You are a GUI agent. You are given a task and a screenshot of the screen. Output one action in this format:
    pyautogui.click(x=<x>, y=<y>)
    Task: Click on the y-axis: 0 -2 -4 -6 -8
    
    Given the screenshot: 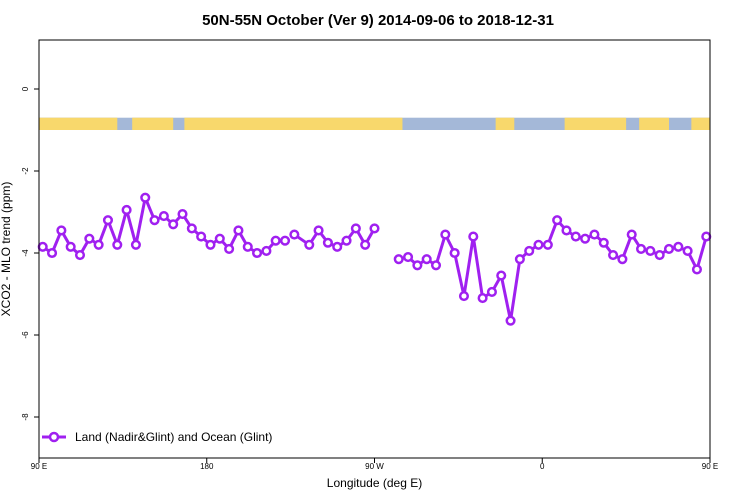 What is the action you would take?
    pyautogui.click(x=30, y=253)
    